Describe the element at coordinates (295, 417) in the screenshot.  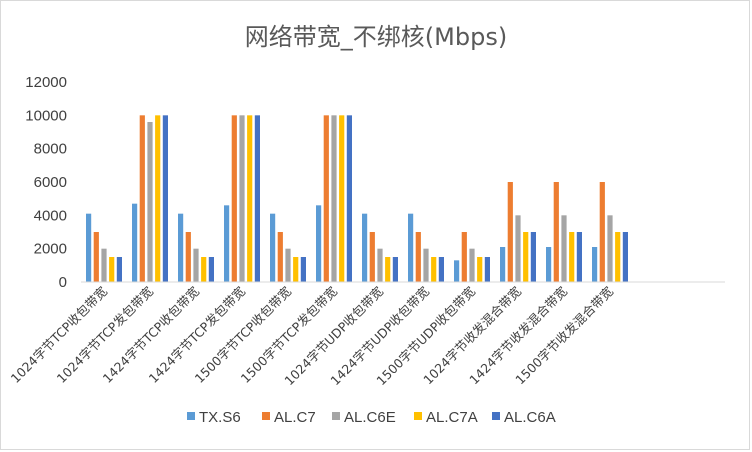
I see `legend-label: AL.C7` at that location.